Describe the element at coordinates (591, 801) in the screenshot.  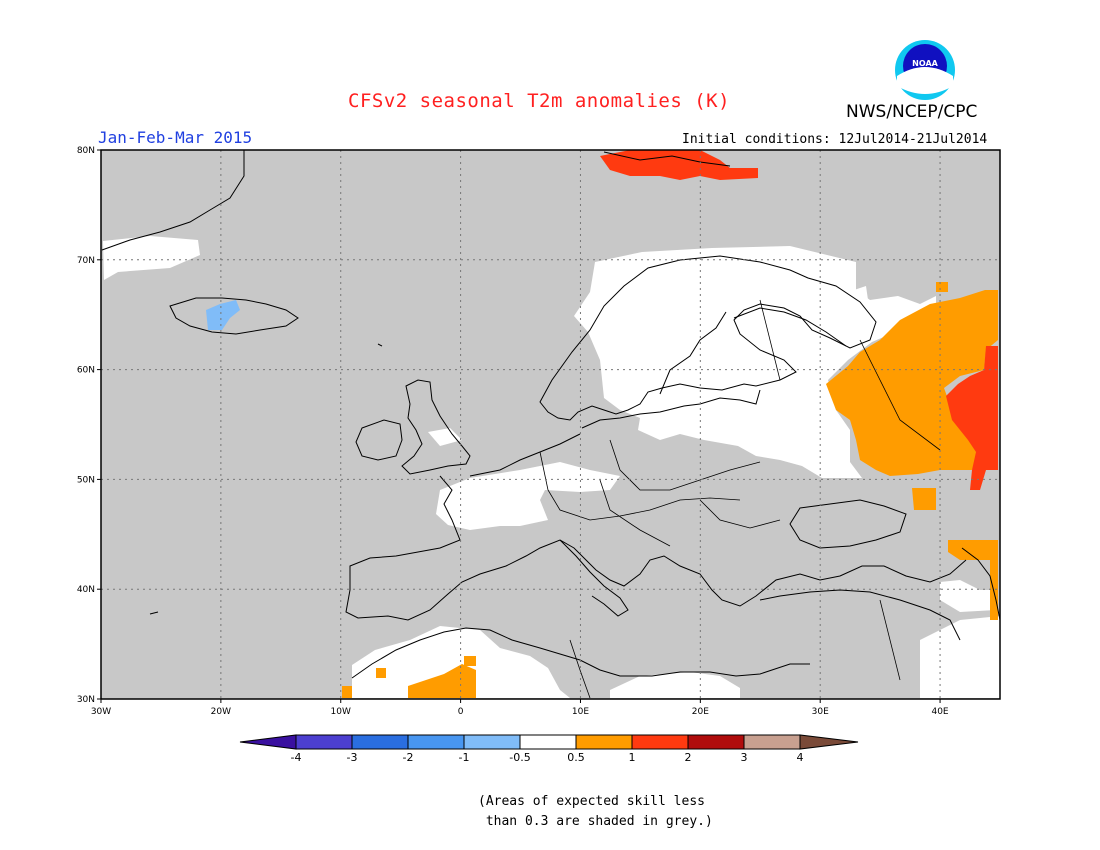
I see `skill-note-line1: (Areas of expected skill less` at that location.